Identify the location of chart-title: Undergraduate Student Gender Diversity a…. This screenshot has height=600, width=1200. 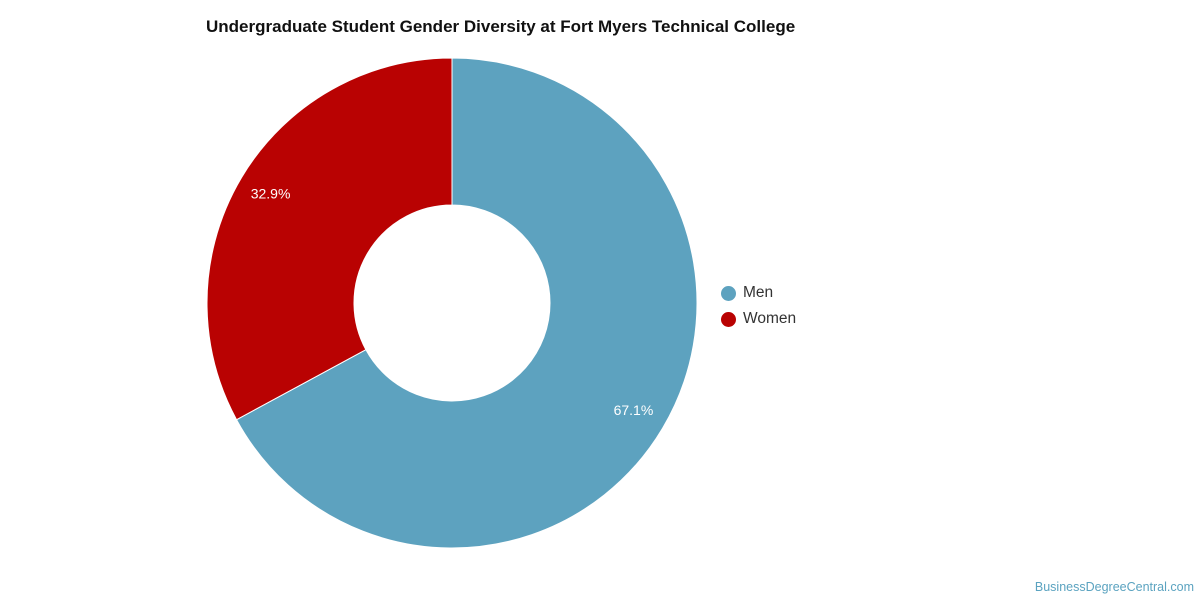
(501, 26).